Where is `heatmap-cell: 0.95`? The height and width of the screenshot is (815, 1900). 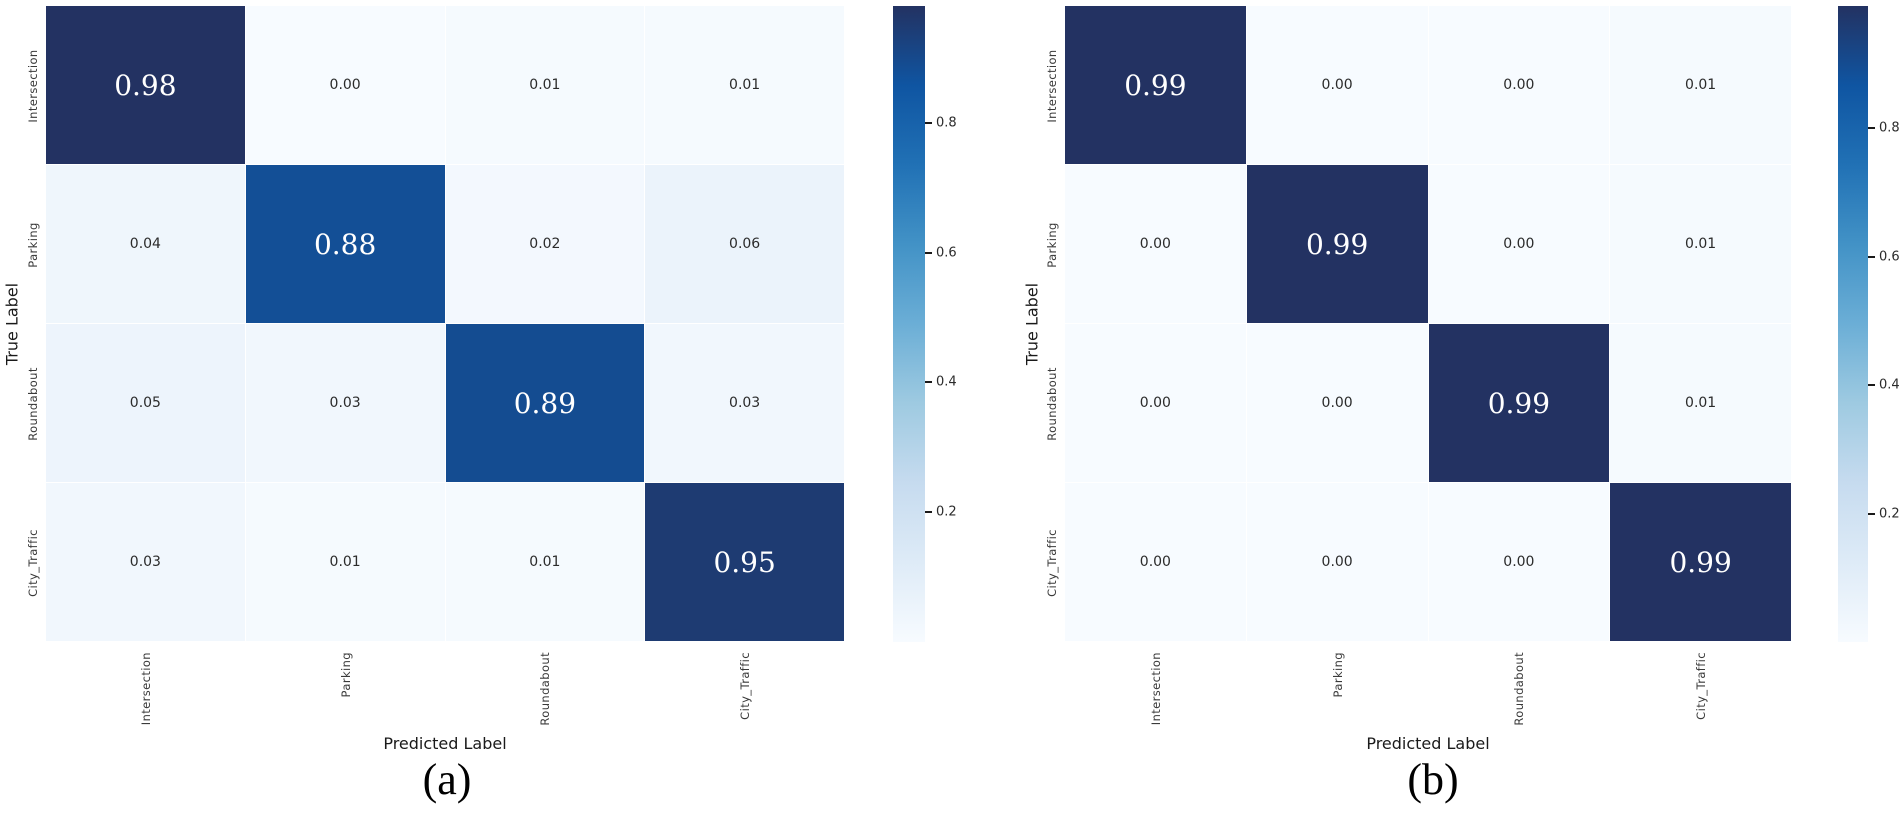 heatmap-cell: 0.95 is located at coordinates (744, 562).